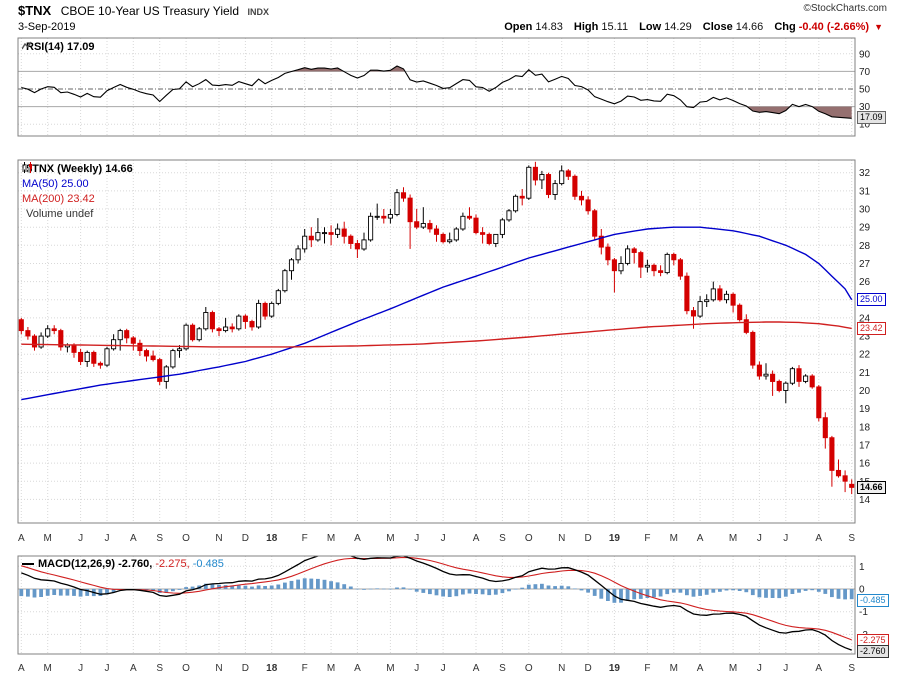 Image resolution: width=899 pixels, height=681 pixels. Describe the element at coordinates (873, 651) in the screenshot. I see `macd-value-box: -2.760` at that location.